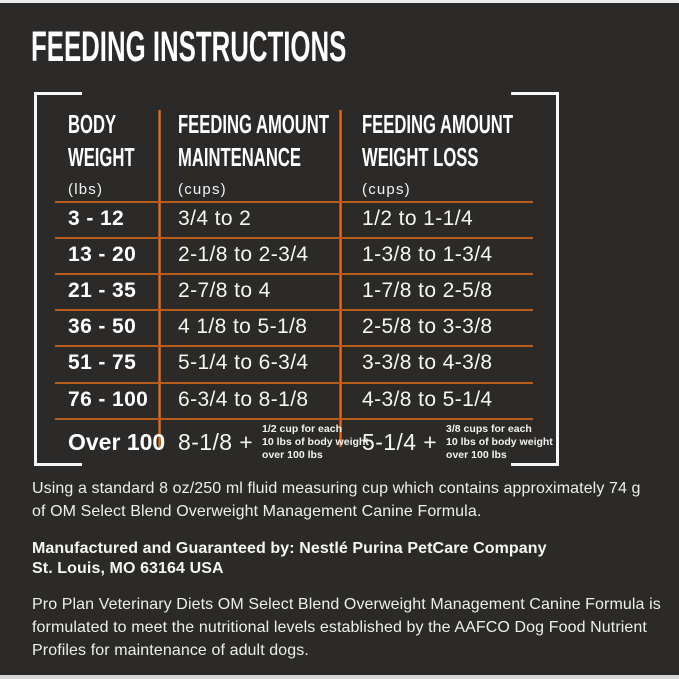  I want to click on weight-loss-cell: 3-3/8 to 4-3/8, so click(427, 362).